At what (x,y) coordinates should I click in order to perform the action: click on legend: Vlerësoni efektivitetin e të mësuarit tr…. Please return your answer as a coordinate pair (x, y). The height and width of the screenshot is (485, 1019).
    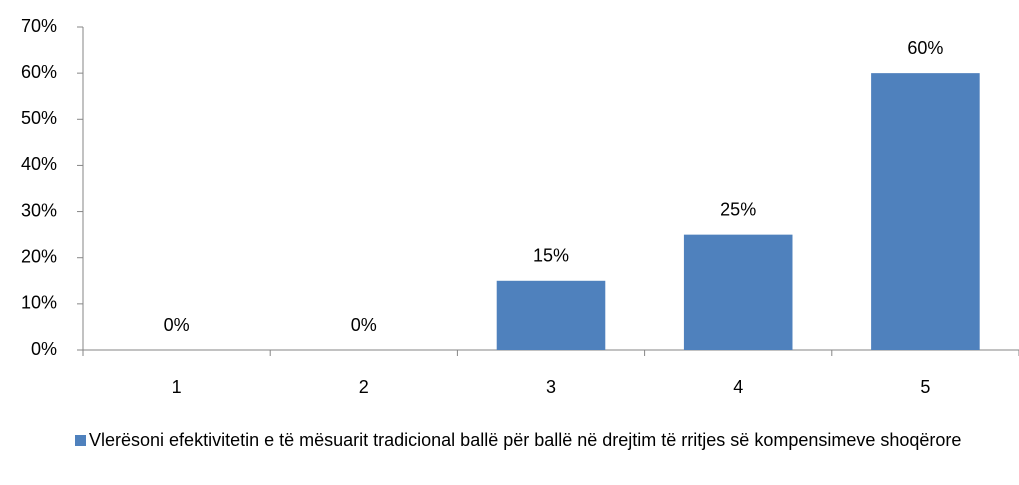
    Looking at the image, I should click on (542, 440).